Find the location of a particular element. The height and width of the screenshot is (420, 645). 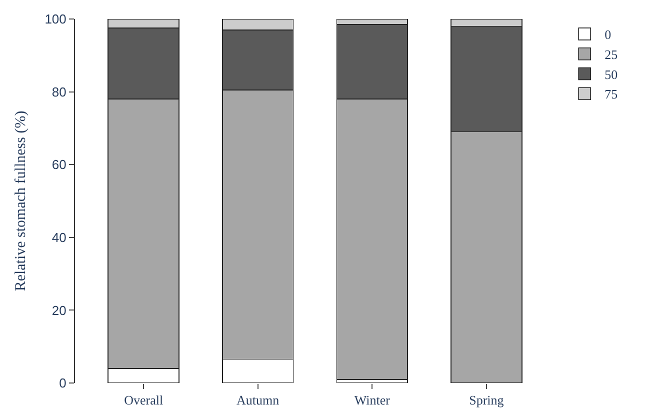

x-tick-label: Winter is located at coordinates (372, 400).